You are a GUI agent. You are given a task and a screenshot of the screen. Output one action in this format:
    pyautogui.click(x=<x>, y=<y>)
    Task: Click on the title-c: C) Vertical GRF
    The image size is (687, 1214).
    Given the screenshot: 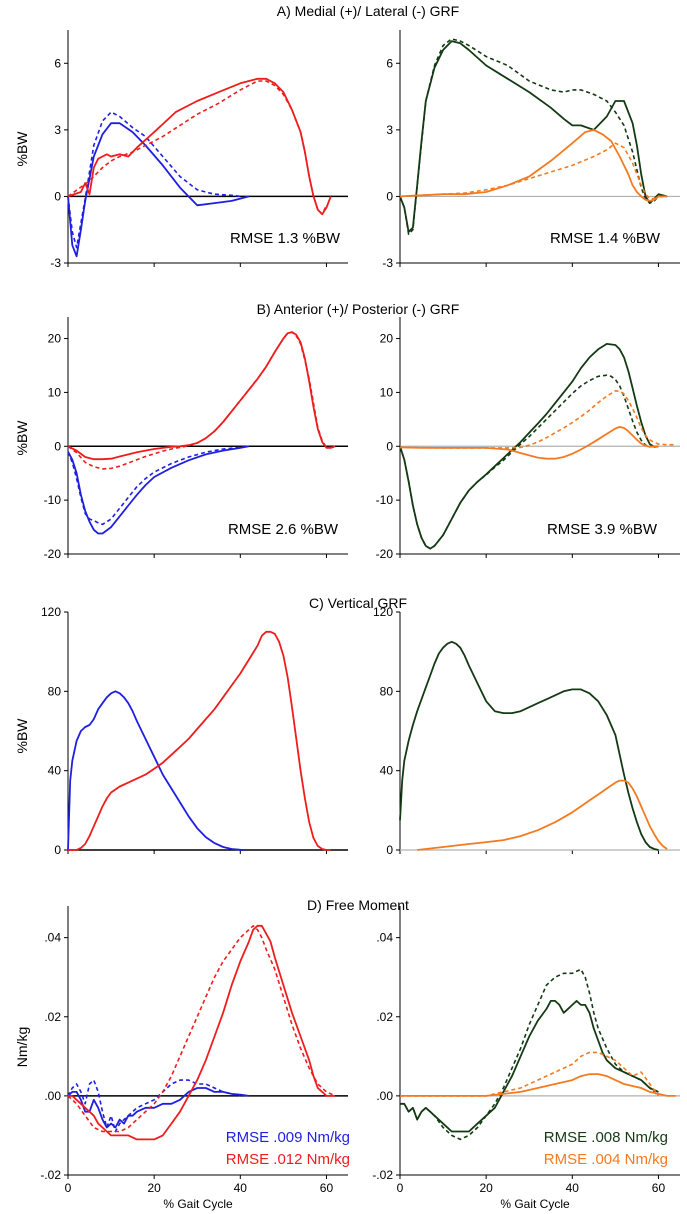 What is the action you would take?
    pyautogui.click(x=358, y=603)
    